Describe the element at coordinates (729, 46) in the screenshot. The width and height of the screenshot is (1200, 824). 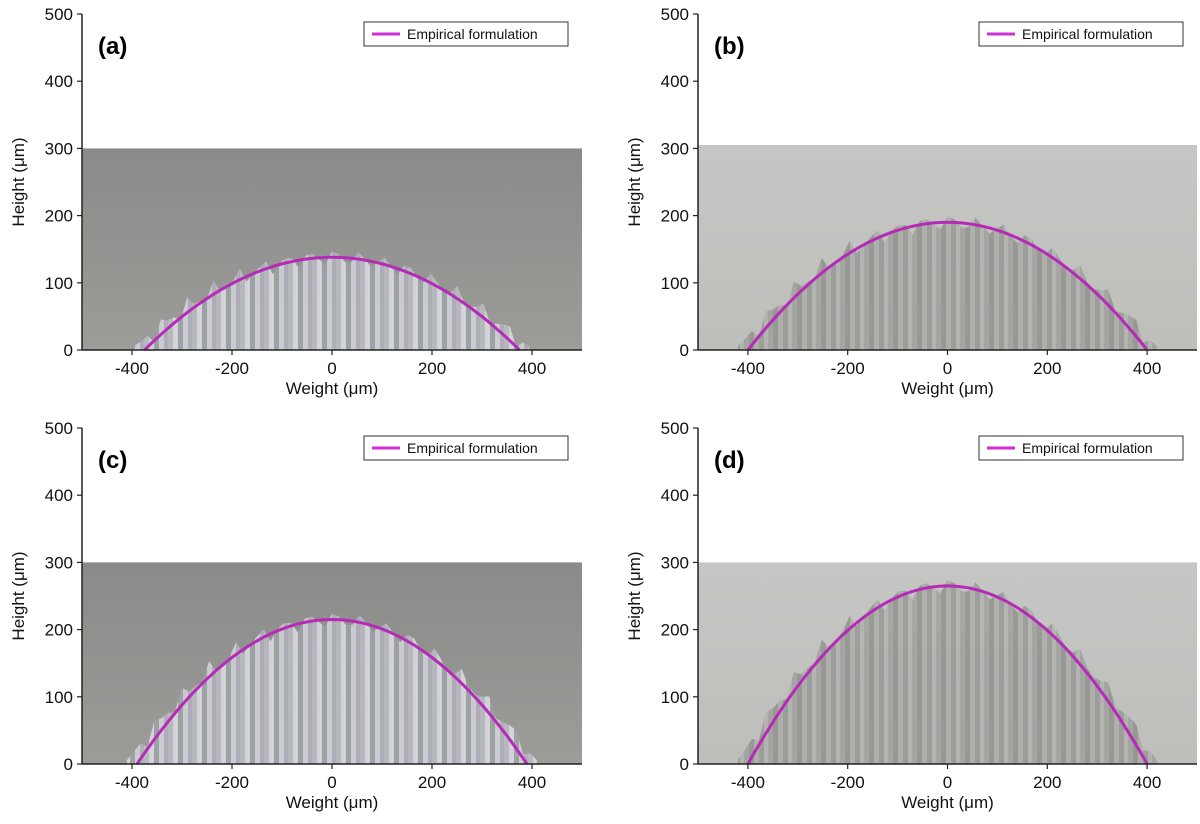
I see `panel-label: (b)` at that location.